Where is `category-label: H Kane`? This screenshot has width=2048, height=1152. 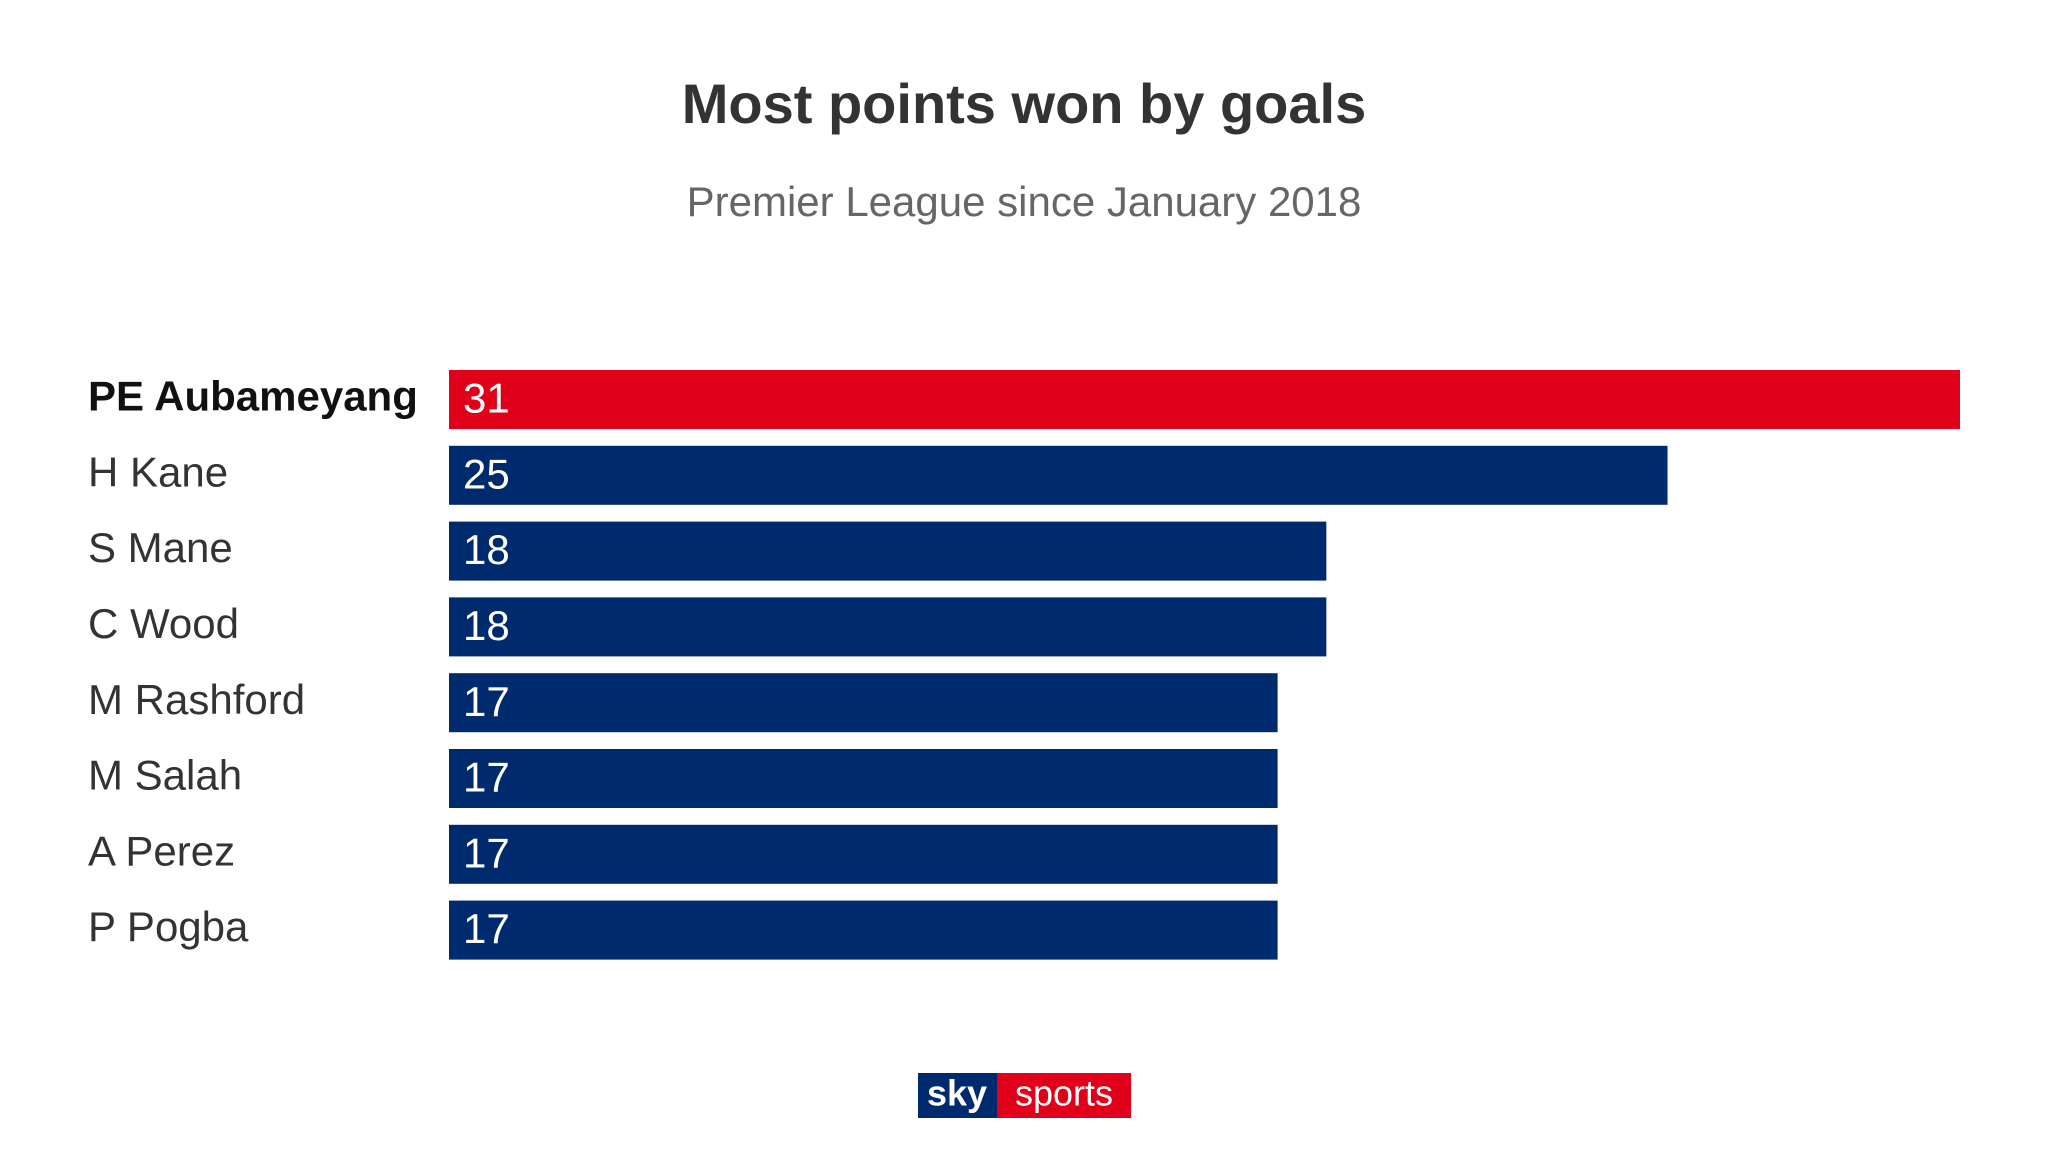 category-label: H Kane is located at coordinates (158, 471).